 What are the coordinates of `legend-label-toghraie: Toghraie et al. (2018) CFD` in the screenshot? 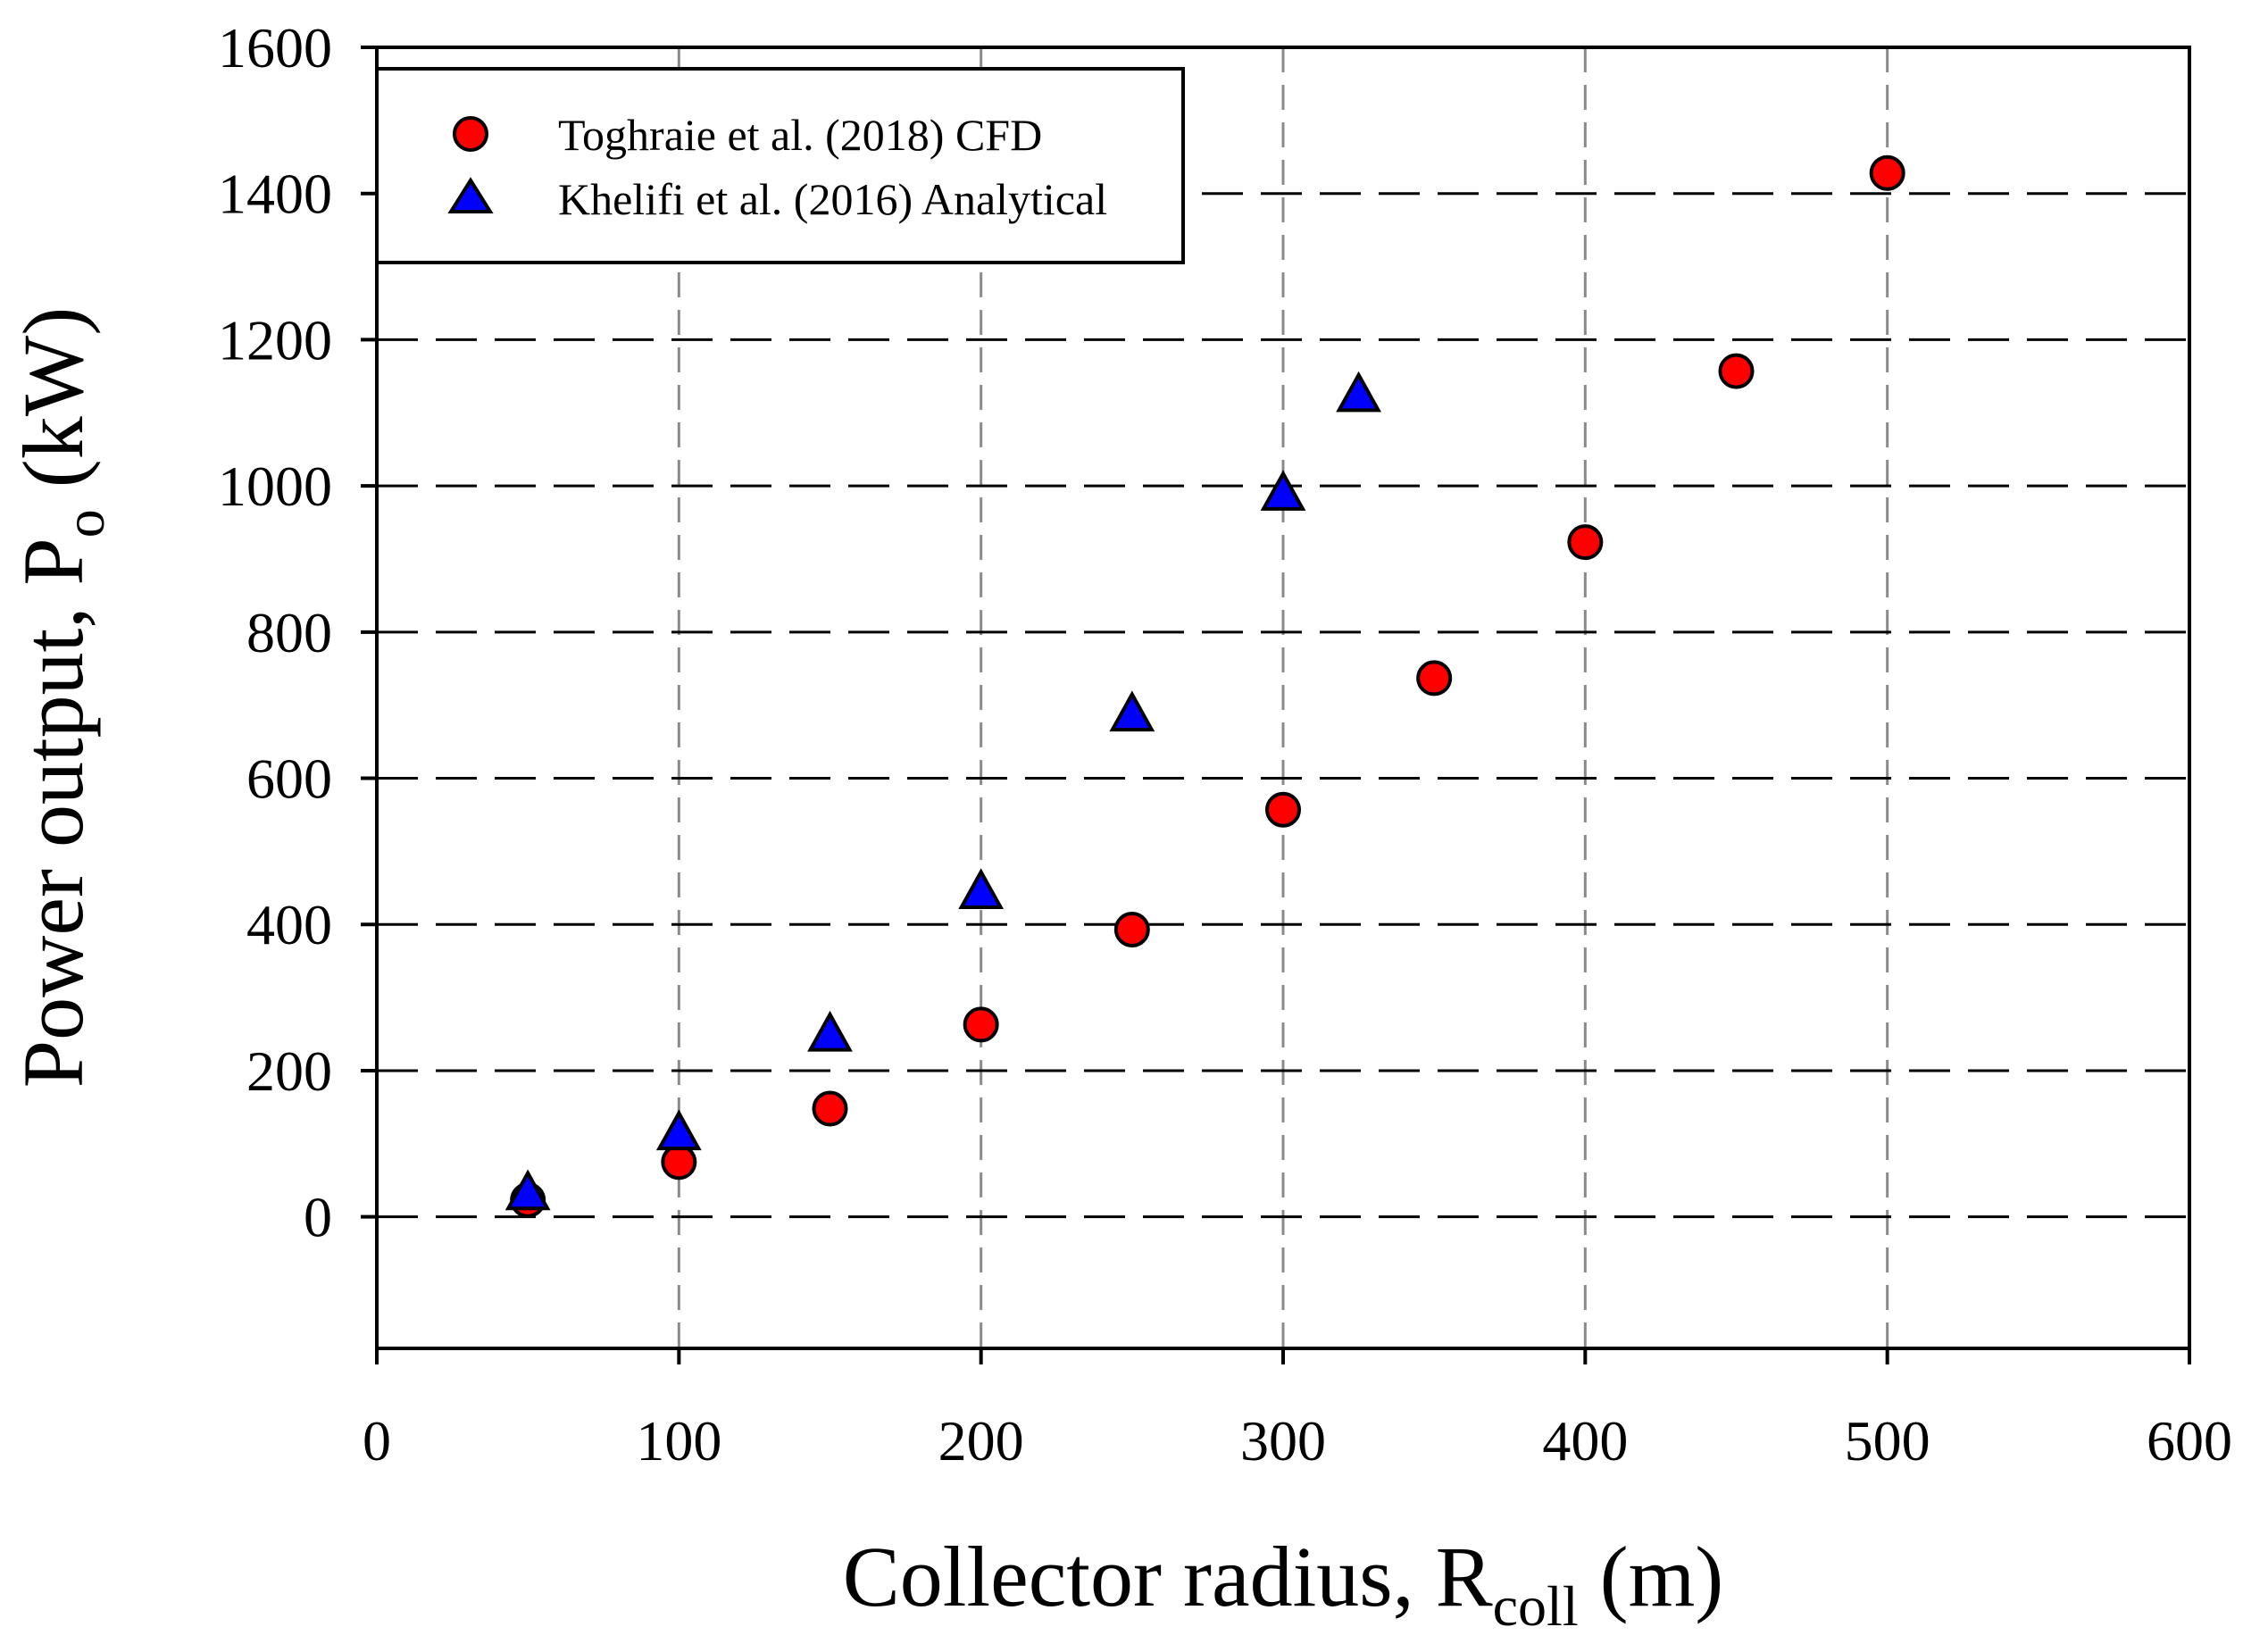 It's located at (800, 135).